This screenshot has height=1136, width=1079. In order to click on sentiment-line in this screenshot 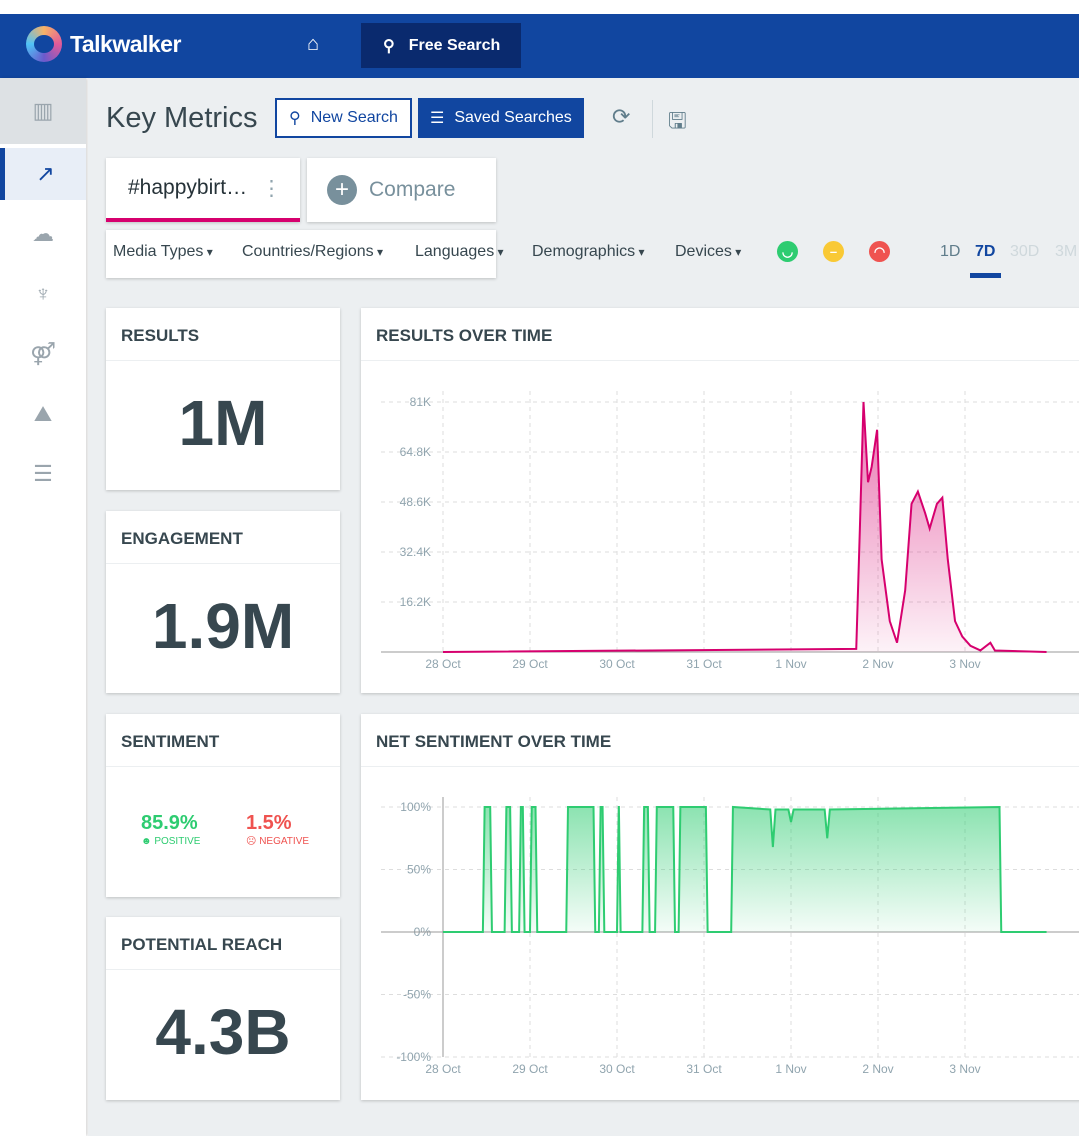, I will do `click(745, 869)`.